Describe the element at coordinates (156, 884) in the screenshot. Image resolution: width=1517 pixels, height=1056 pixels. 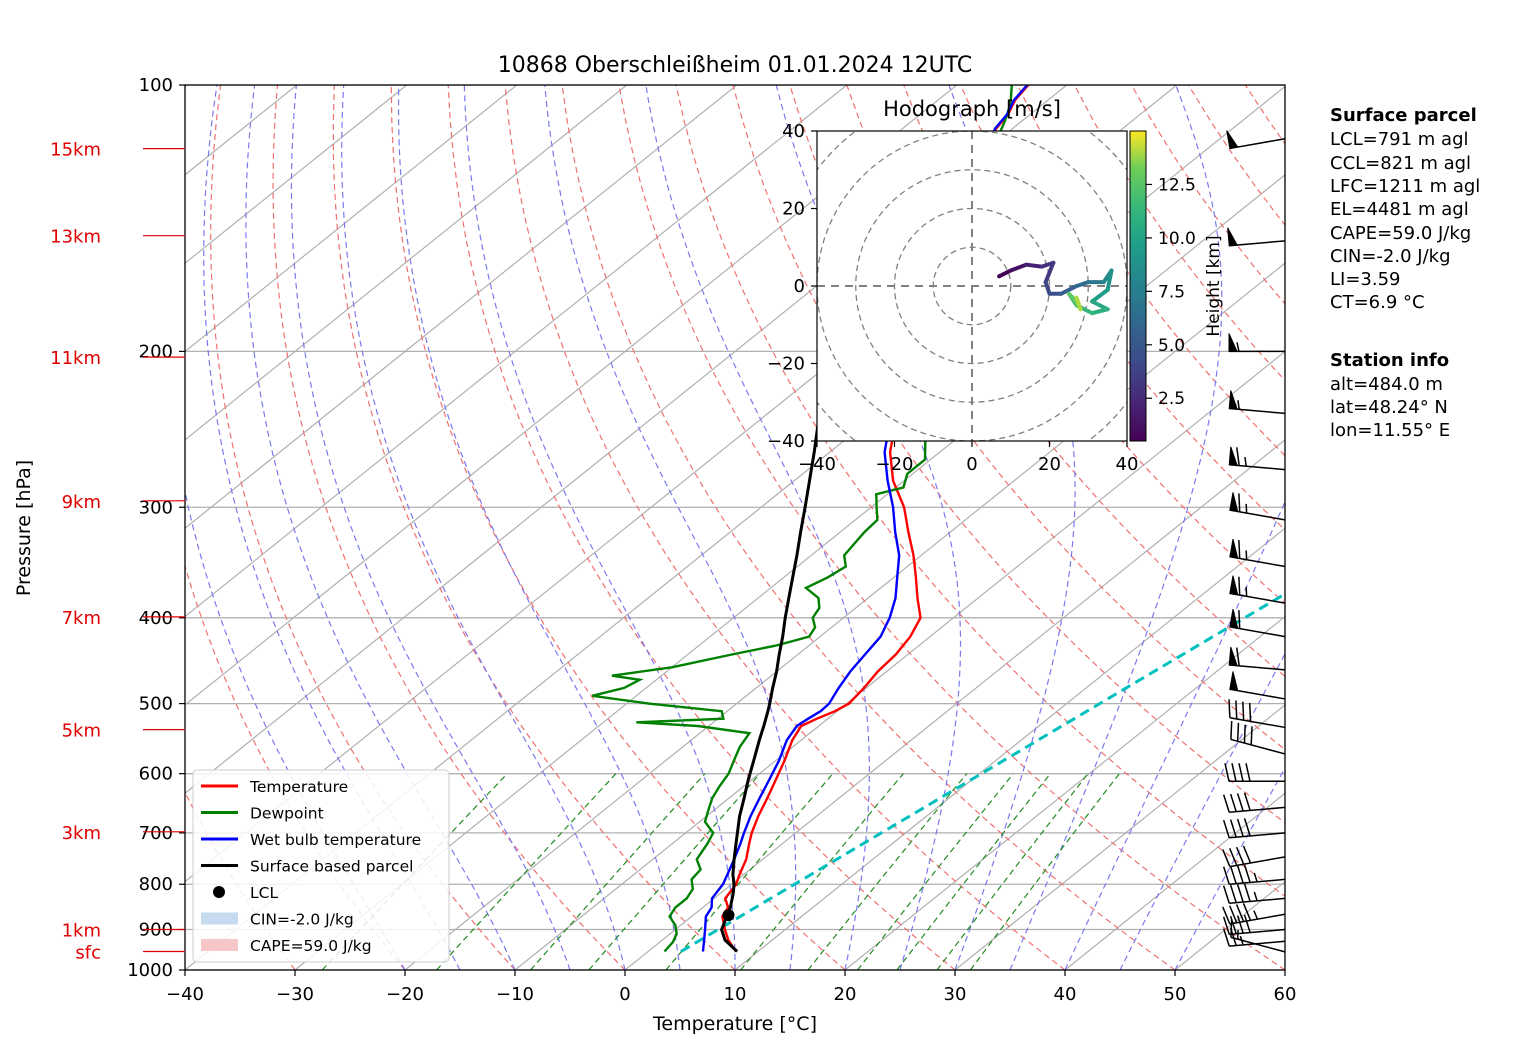
I see `y-tick-label: 800` at that location.